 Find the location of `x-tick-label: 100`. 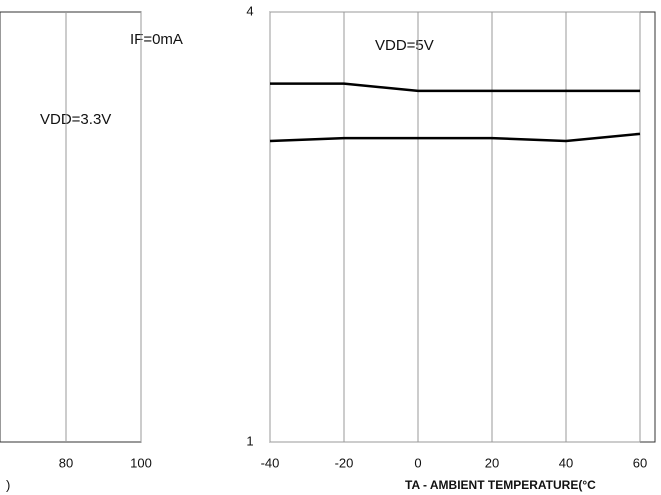

x-tick-label: 100 is located at coordinates (141, 462).